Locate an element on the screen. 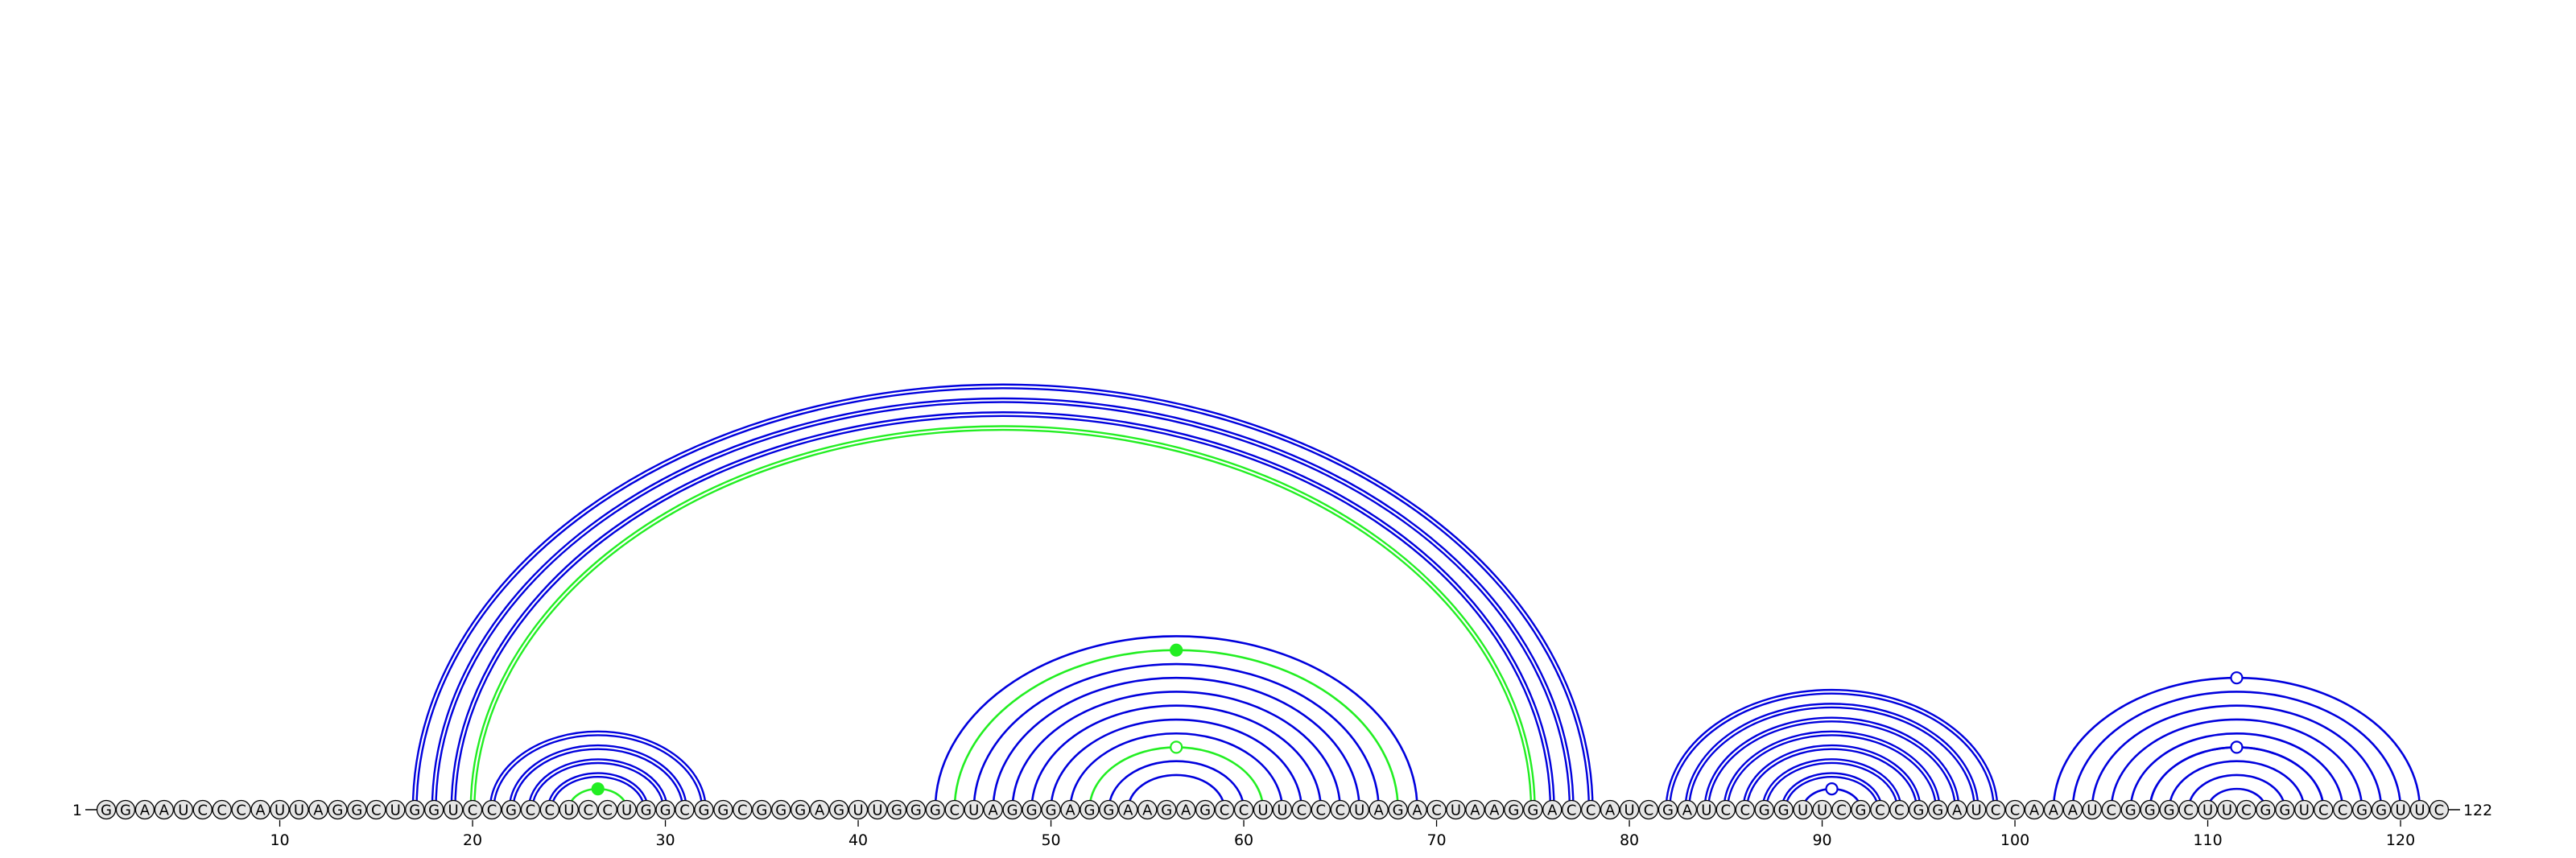 This screenshot has width=2576, height=858. nucleotide-86: C is located at coordinates (1745, 809).